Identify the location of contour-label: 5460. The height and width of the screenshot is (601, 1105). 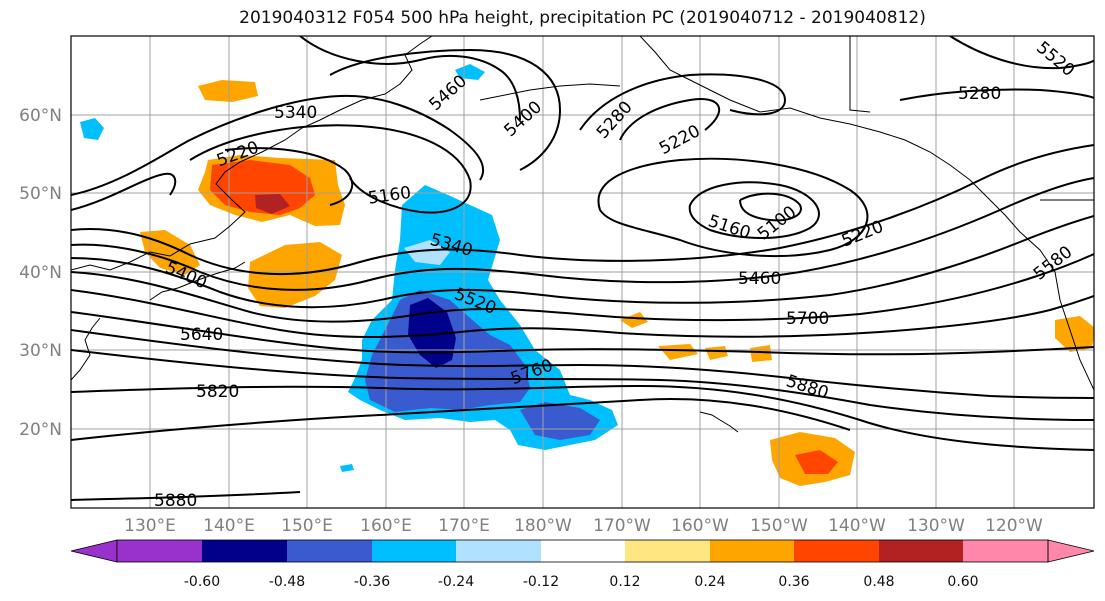
(759, 279).